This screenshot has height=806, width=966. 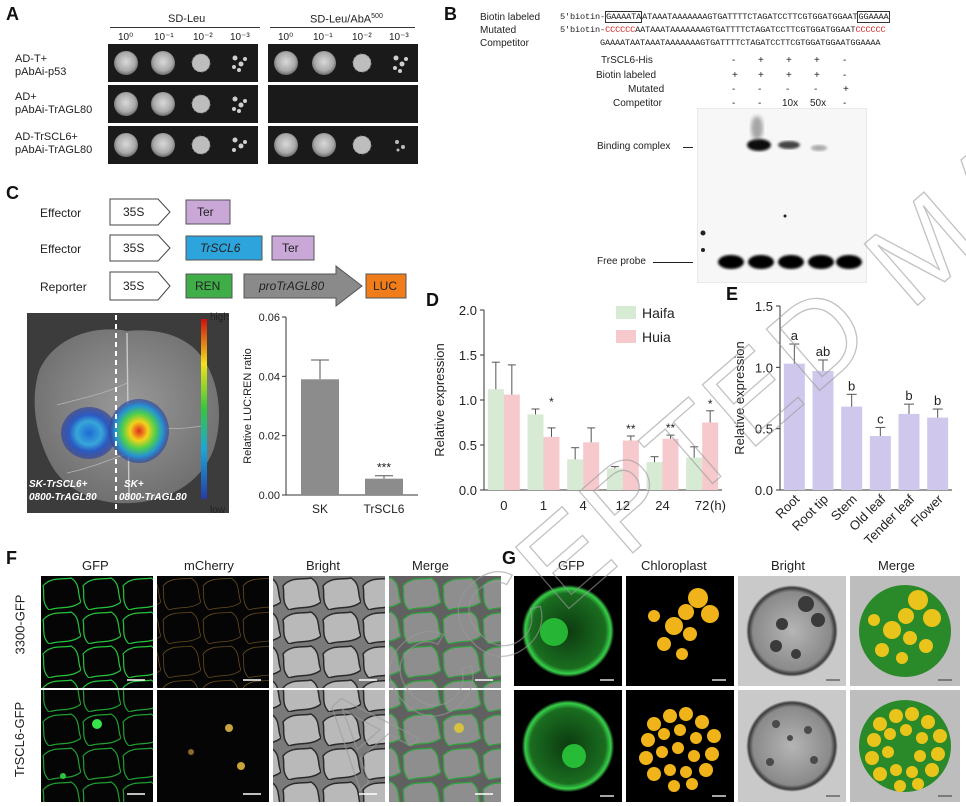 What do you see at coordinates (790, 103) in the screenshot?
I see `condition-value: 10x` at bounding box center [790, 103].